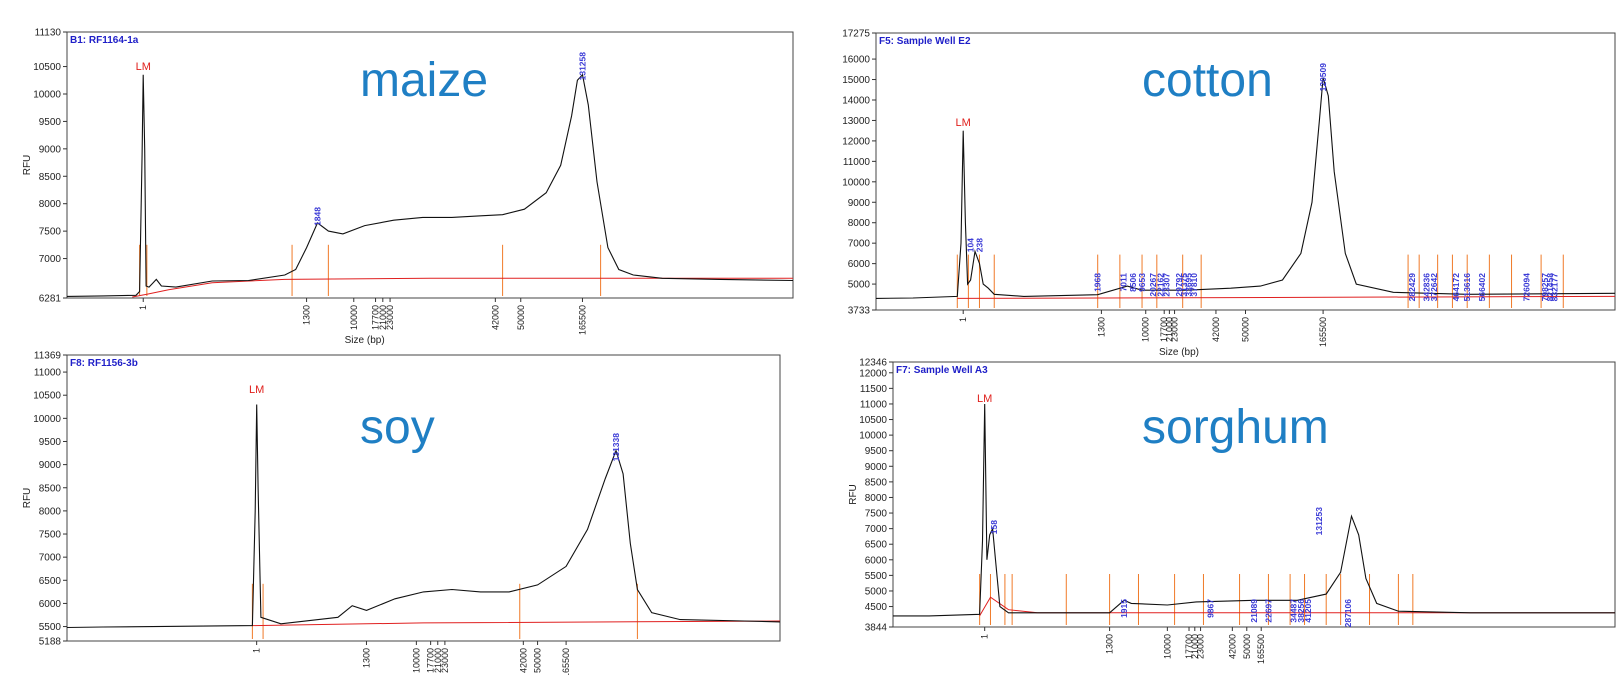 Image resolution: width=1618 pixels, height=680 pixels. I want to click on peak-size-label: 798257, so click(1545, 287).